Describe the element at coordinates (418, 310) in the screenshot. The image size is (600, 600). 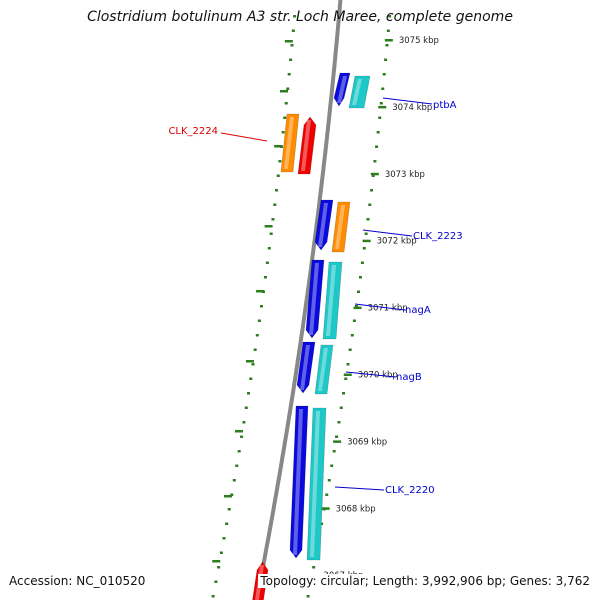
I see `gene-label: nagA` at that location.